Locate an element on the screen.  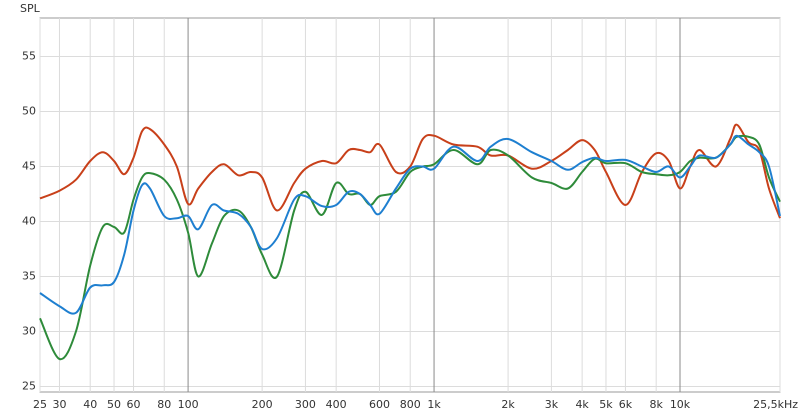
x-tick-label: 2k is located at coordinates (508, 404).